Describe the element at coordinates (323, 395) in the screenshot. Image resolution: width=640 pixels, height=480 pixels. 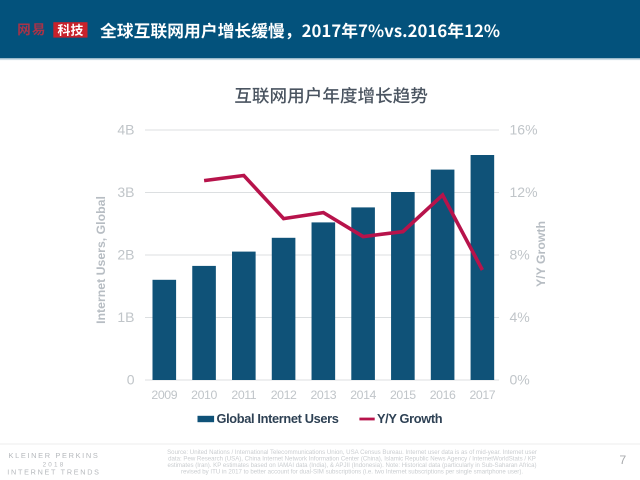
I see `svg-text: 2013` at that location.